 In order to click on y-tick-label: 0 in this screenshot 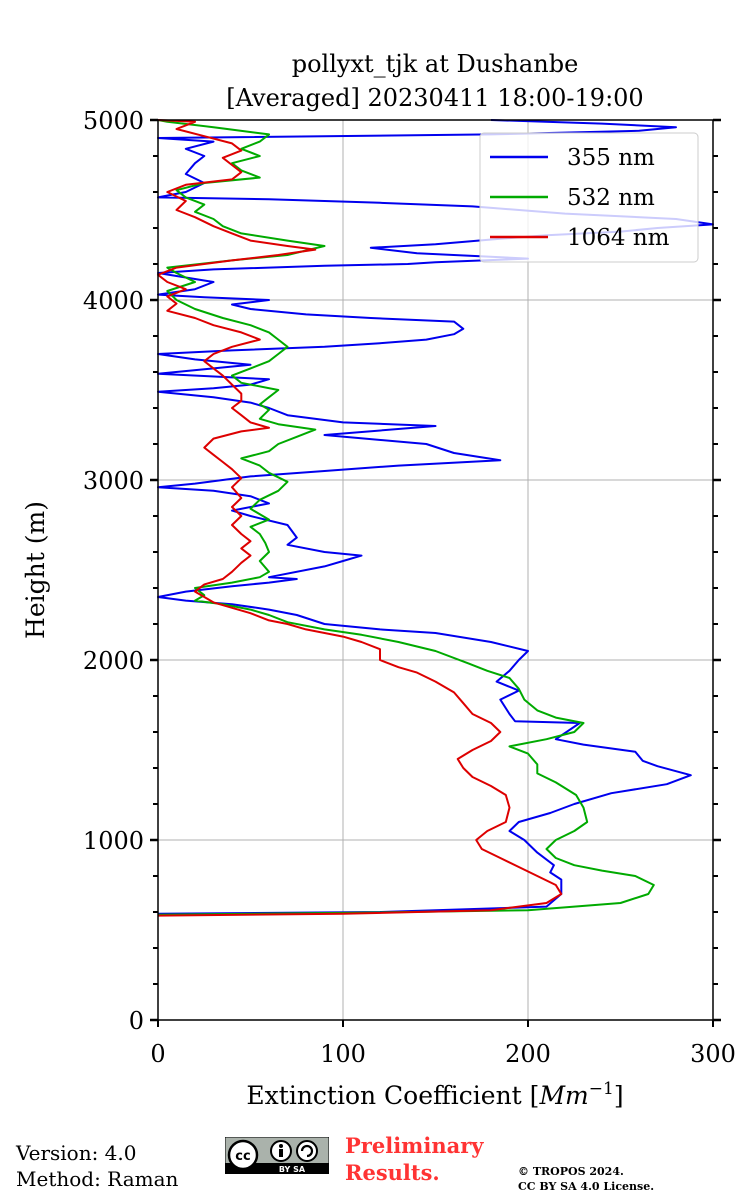, I will do `click(136, 1021)`.